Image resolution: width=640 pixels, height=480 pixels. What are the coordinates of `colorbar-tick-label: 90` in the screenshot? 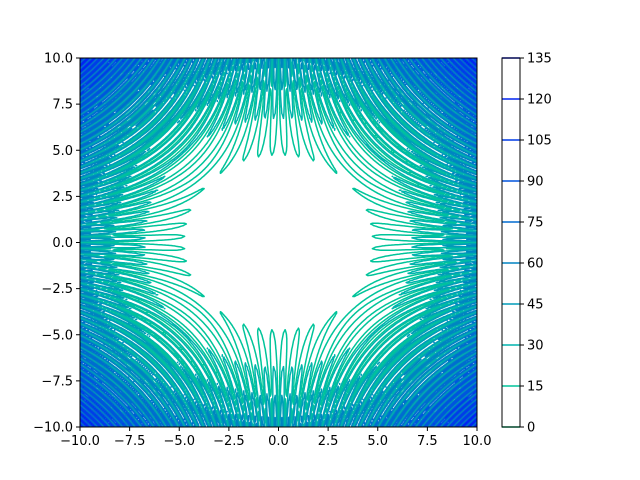 It's located at (535, 182).